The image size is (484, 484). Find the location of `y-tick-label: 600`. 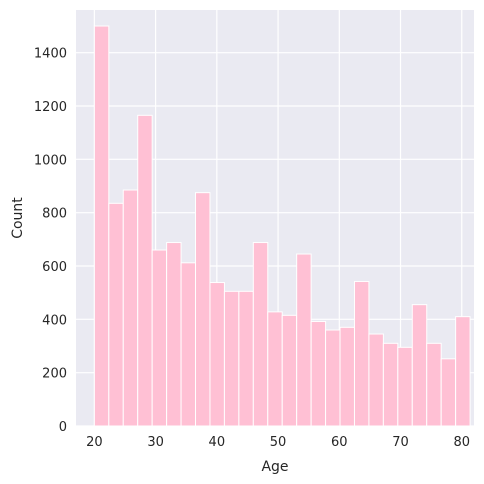

y-tick-label: 600 is located at coordinates (54, 267).